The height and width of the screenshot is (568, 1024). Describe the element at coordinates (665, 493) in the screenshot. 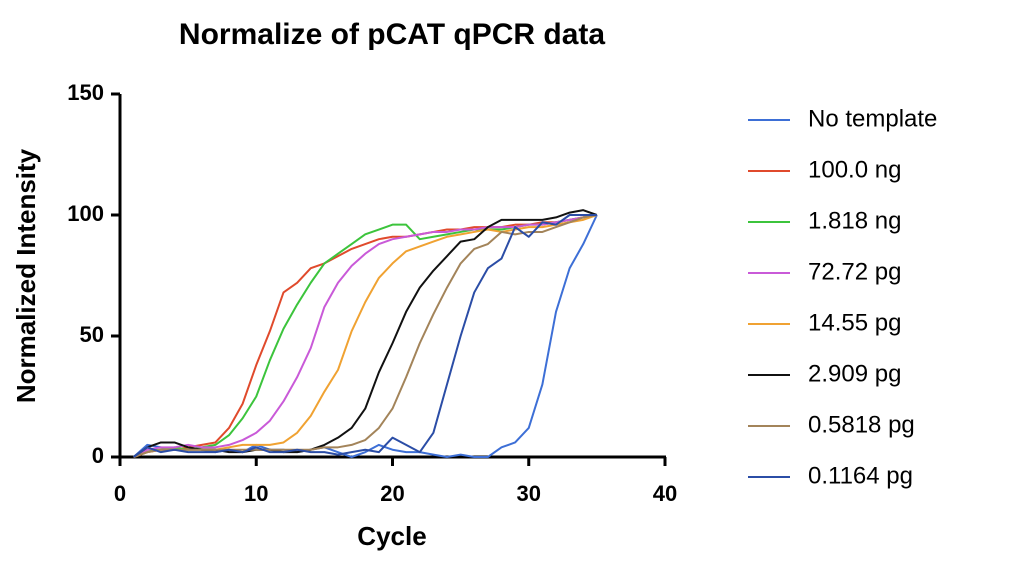

I see `x-tick-label: 40` at that location.